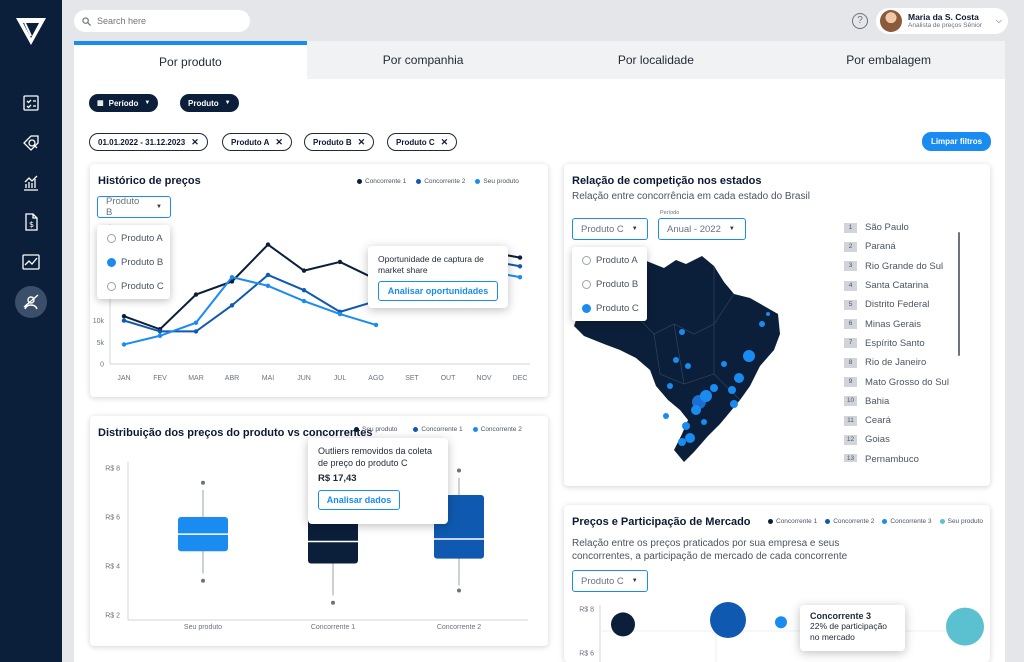 This screenshot has height=662, width=1024. I want to click on state-list-item: 4 Santa Catarina, so click(900, 285).